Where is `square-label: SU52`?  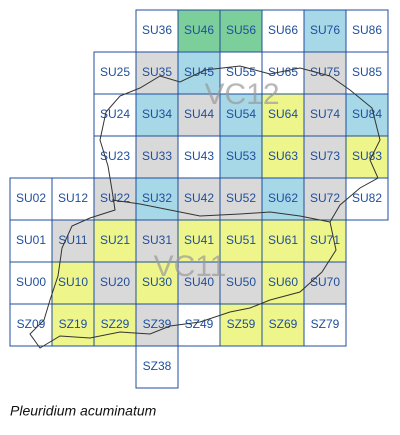
square-label: SU52 is located at coordinates (241, 198).